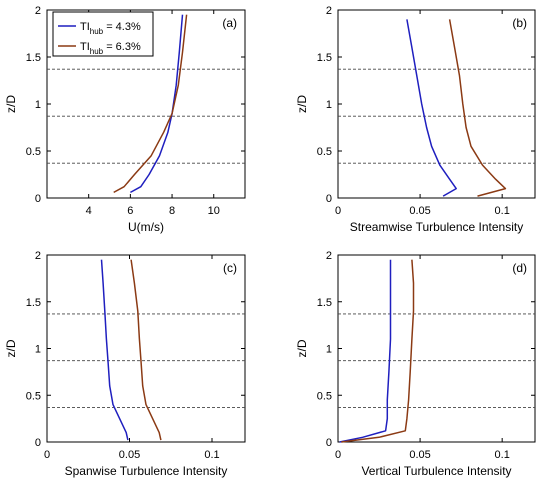  I want to click on panel-label: (d), so click(519, 268).